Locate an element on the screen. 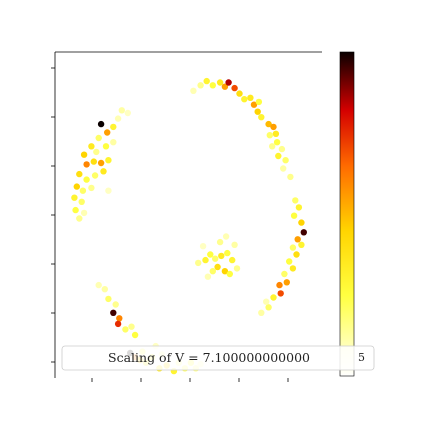 This screenshot has width=432, height=432. colorbar-tick-label: 5 is located at coordinates (361, 357).